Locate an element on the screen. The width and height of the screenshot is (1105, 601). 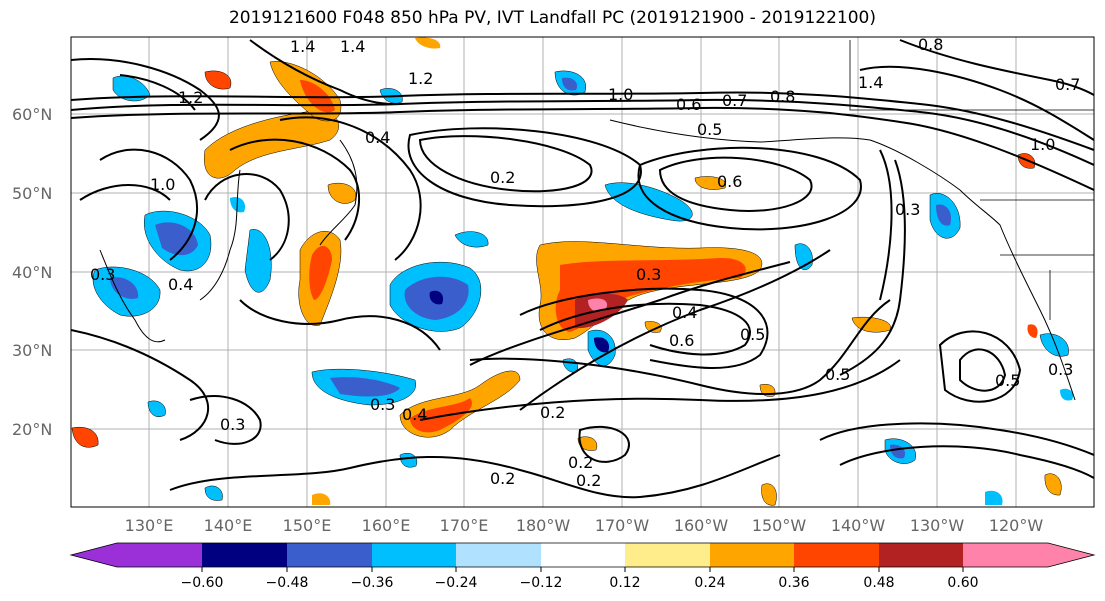
lon-tick-label: 140°E is located at coordinates (228, 525).